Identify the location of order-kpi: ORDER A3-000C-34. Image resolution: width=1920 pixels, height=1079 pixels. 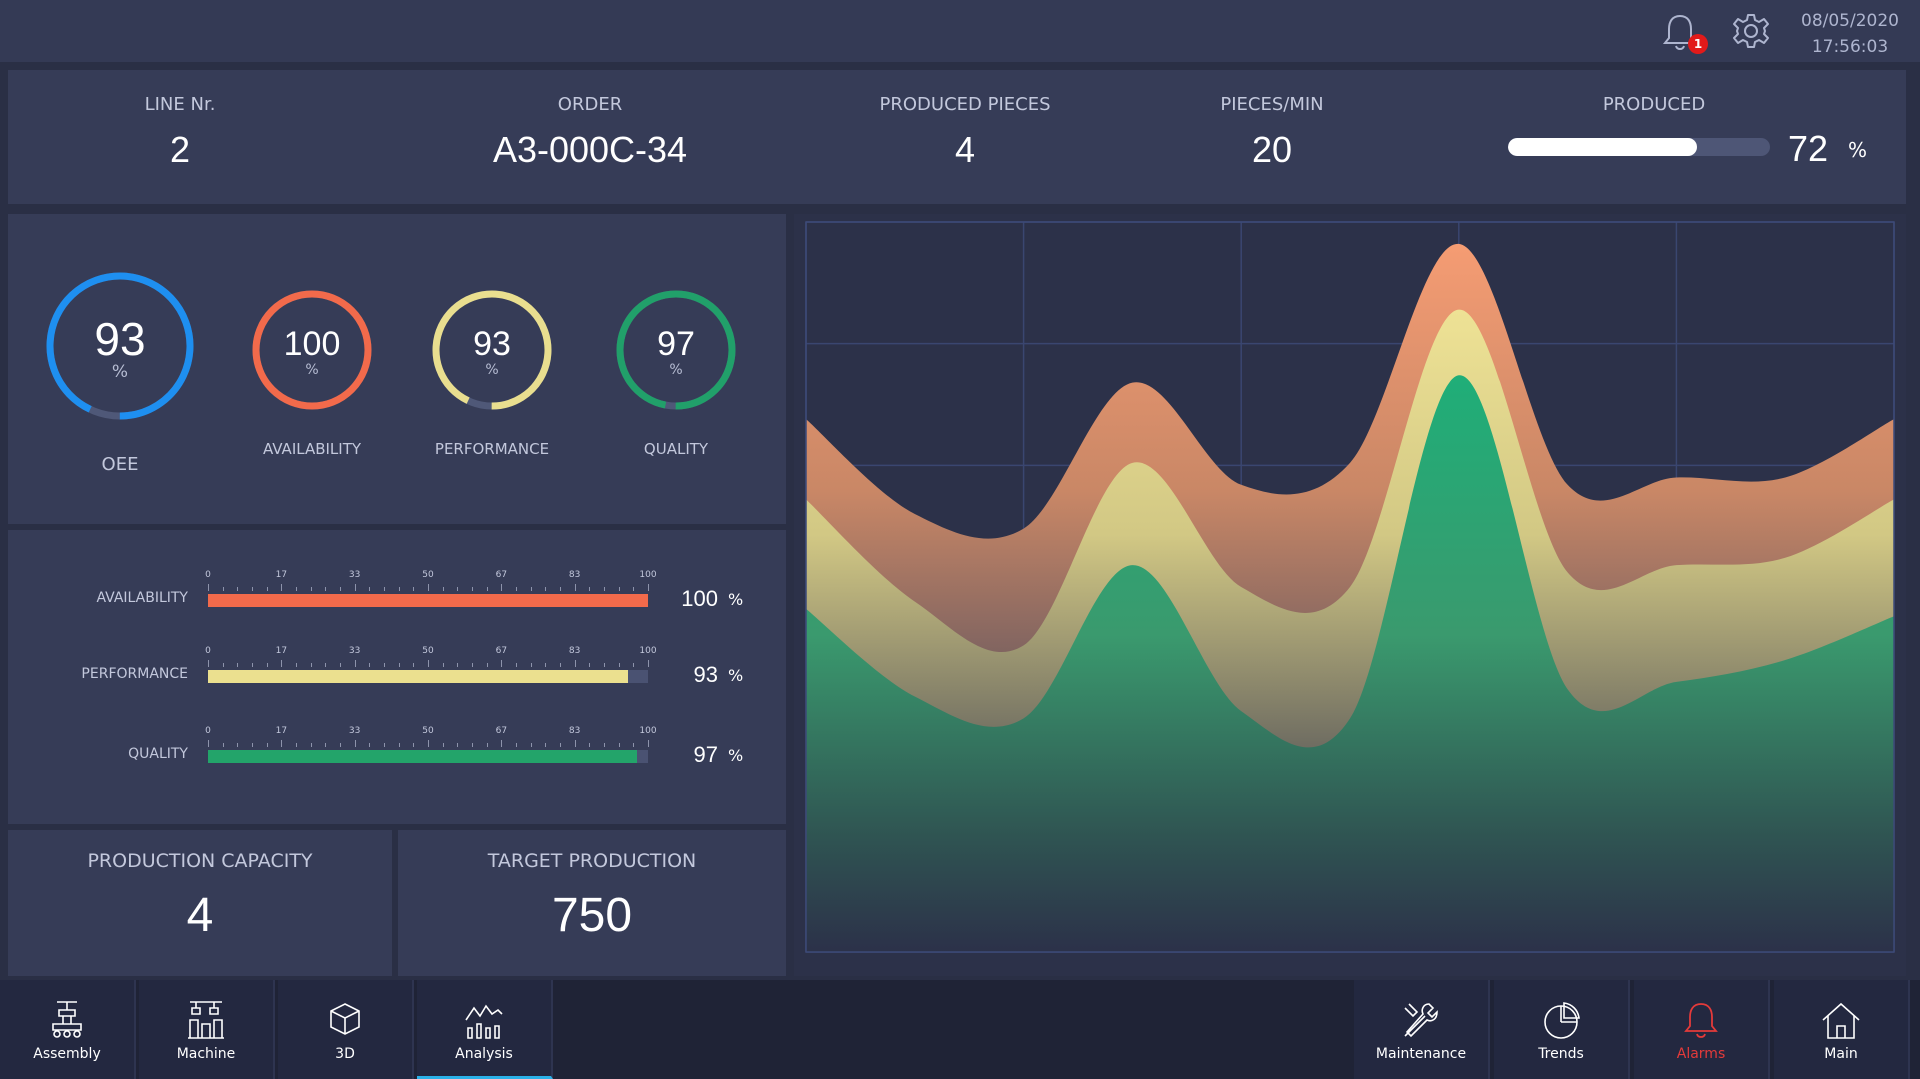
(590, 120).